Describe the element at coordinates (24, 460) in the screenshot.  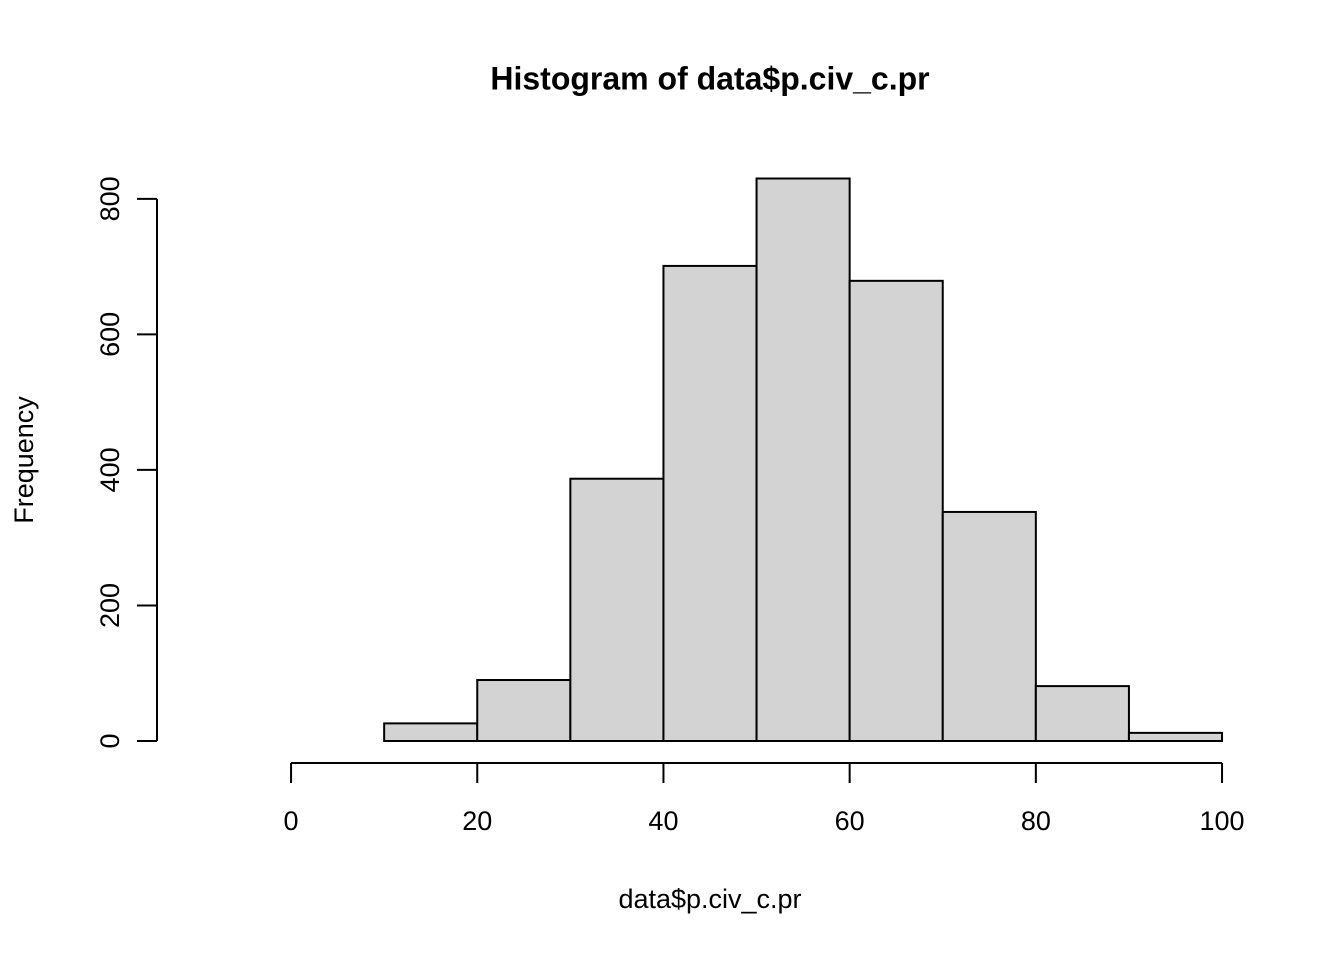
I see `y-axis-label: Frequency` at that location.